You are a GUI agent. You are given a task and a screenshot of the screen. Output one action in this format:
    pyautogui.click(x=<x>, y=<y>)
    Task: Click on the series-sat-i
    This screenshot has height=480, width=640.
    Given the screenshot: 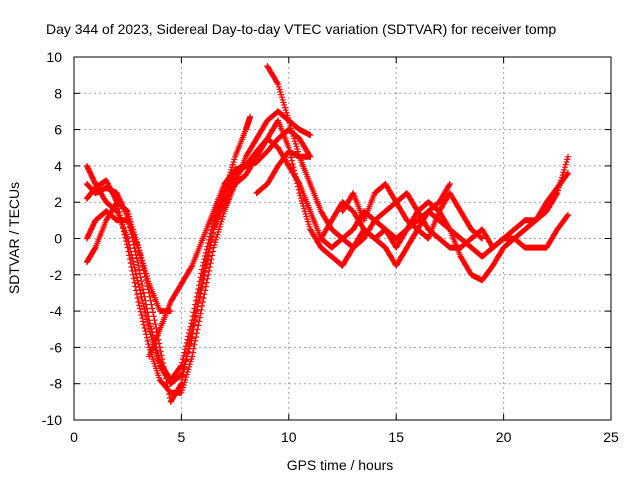 What is the action you would take?
    pyautogui.click(x=385, y=225)
    